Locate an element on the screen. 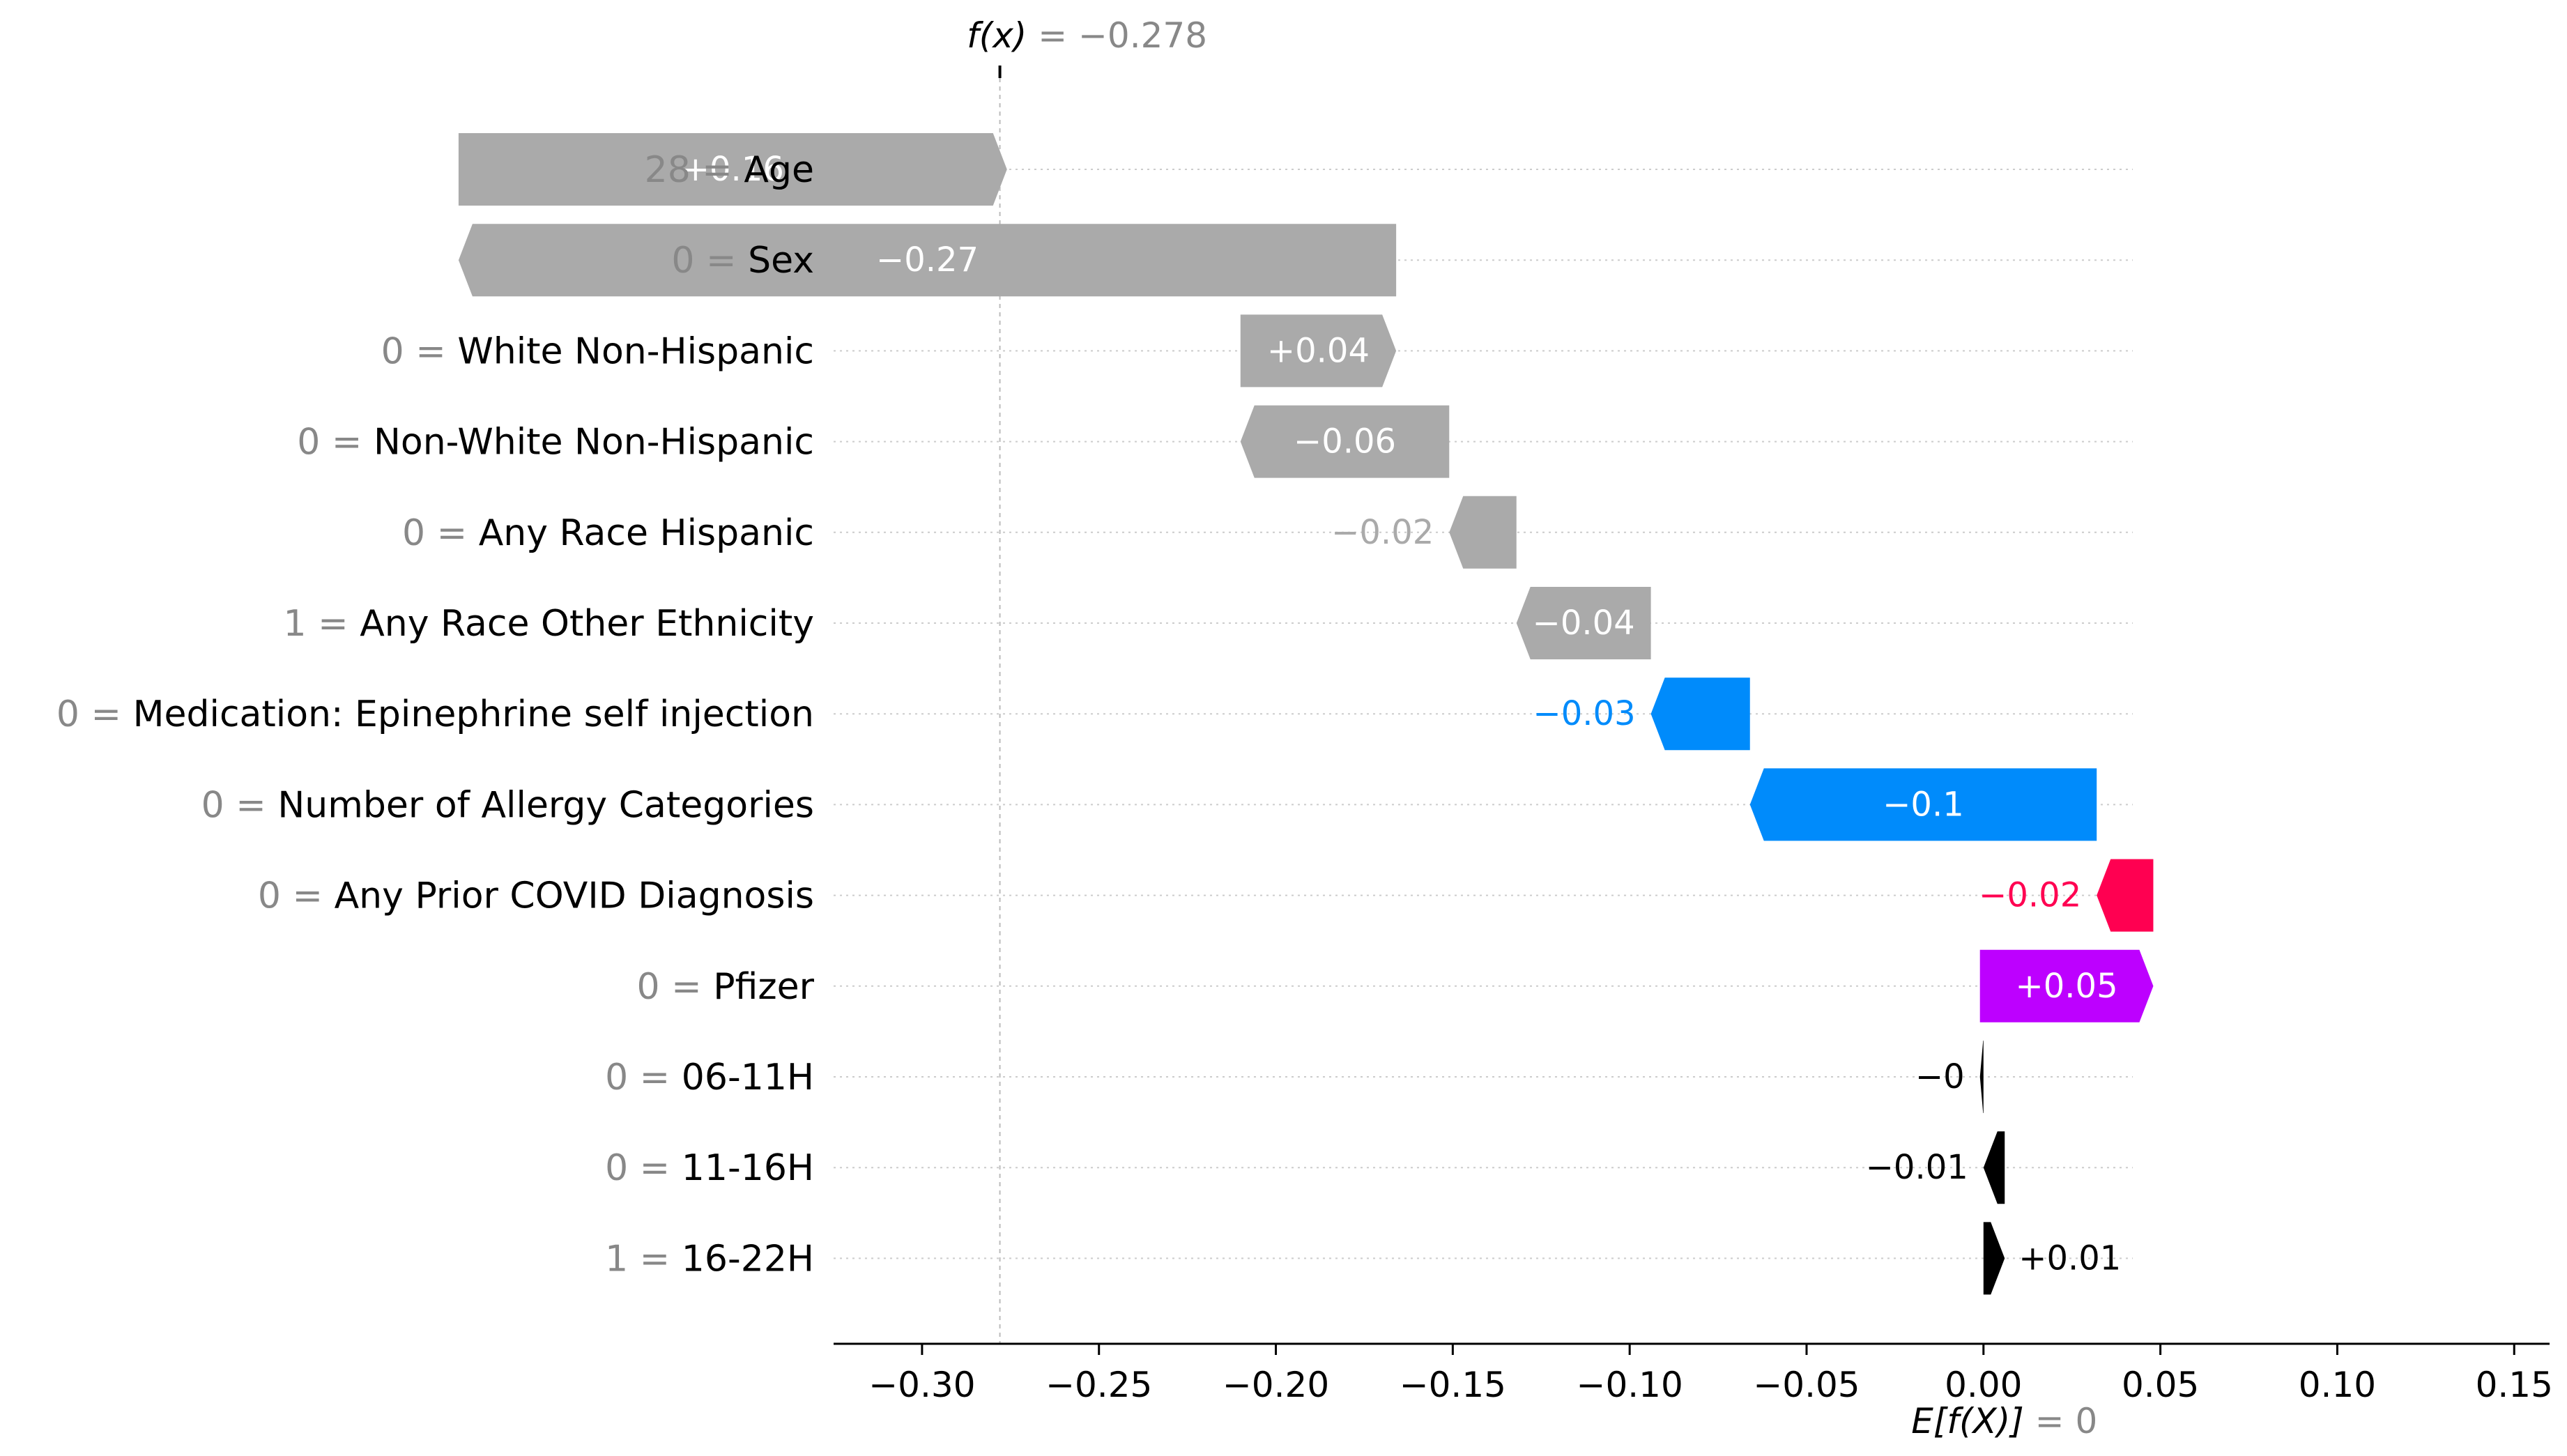 The image size is (2567, 1456). x-tick-label: −0.10 is located at coordinates (1630, 1385).